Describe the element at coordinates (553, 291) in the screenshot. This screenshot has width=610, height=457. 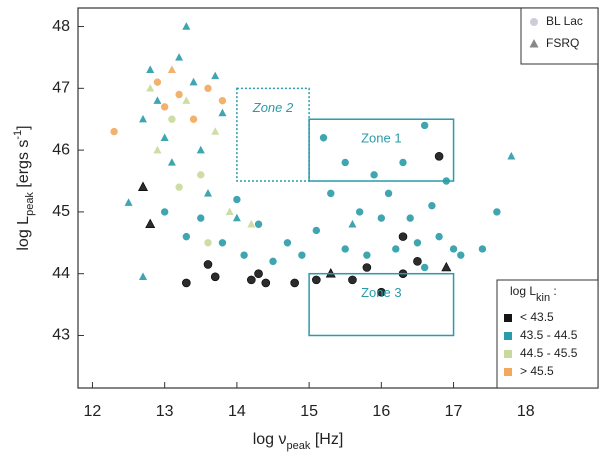
I see `legend-title-part: :` at that location.